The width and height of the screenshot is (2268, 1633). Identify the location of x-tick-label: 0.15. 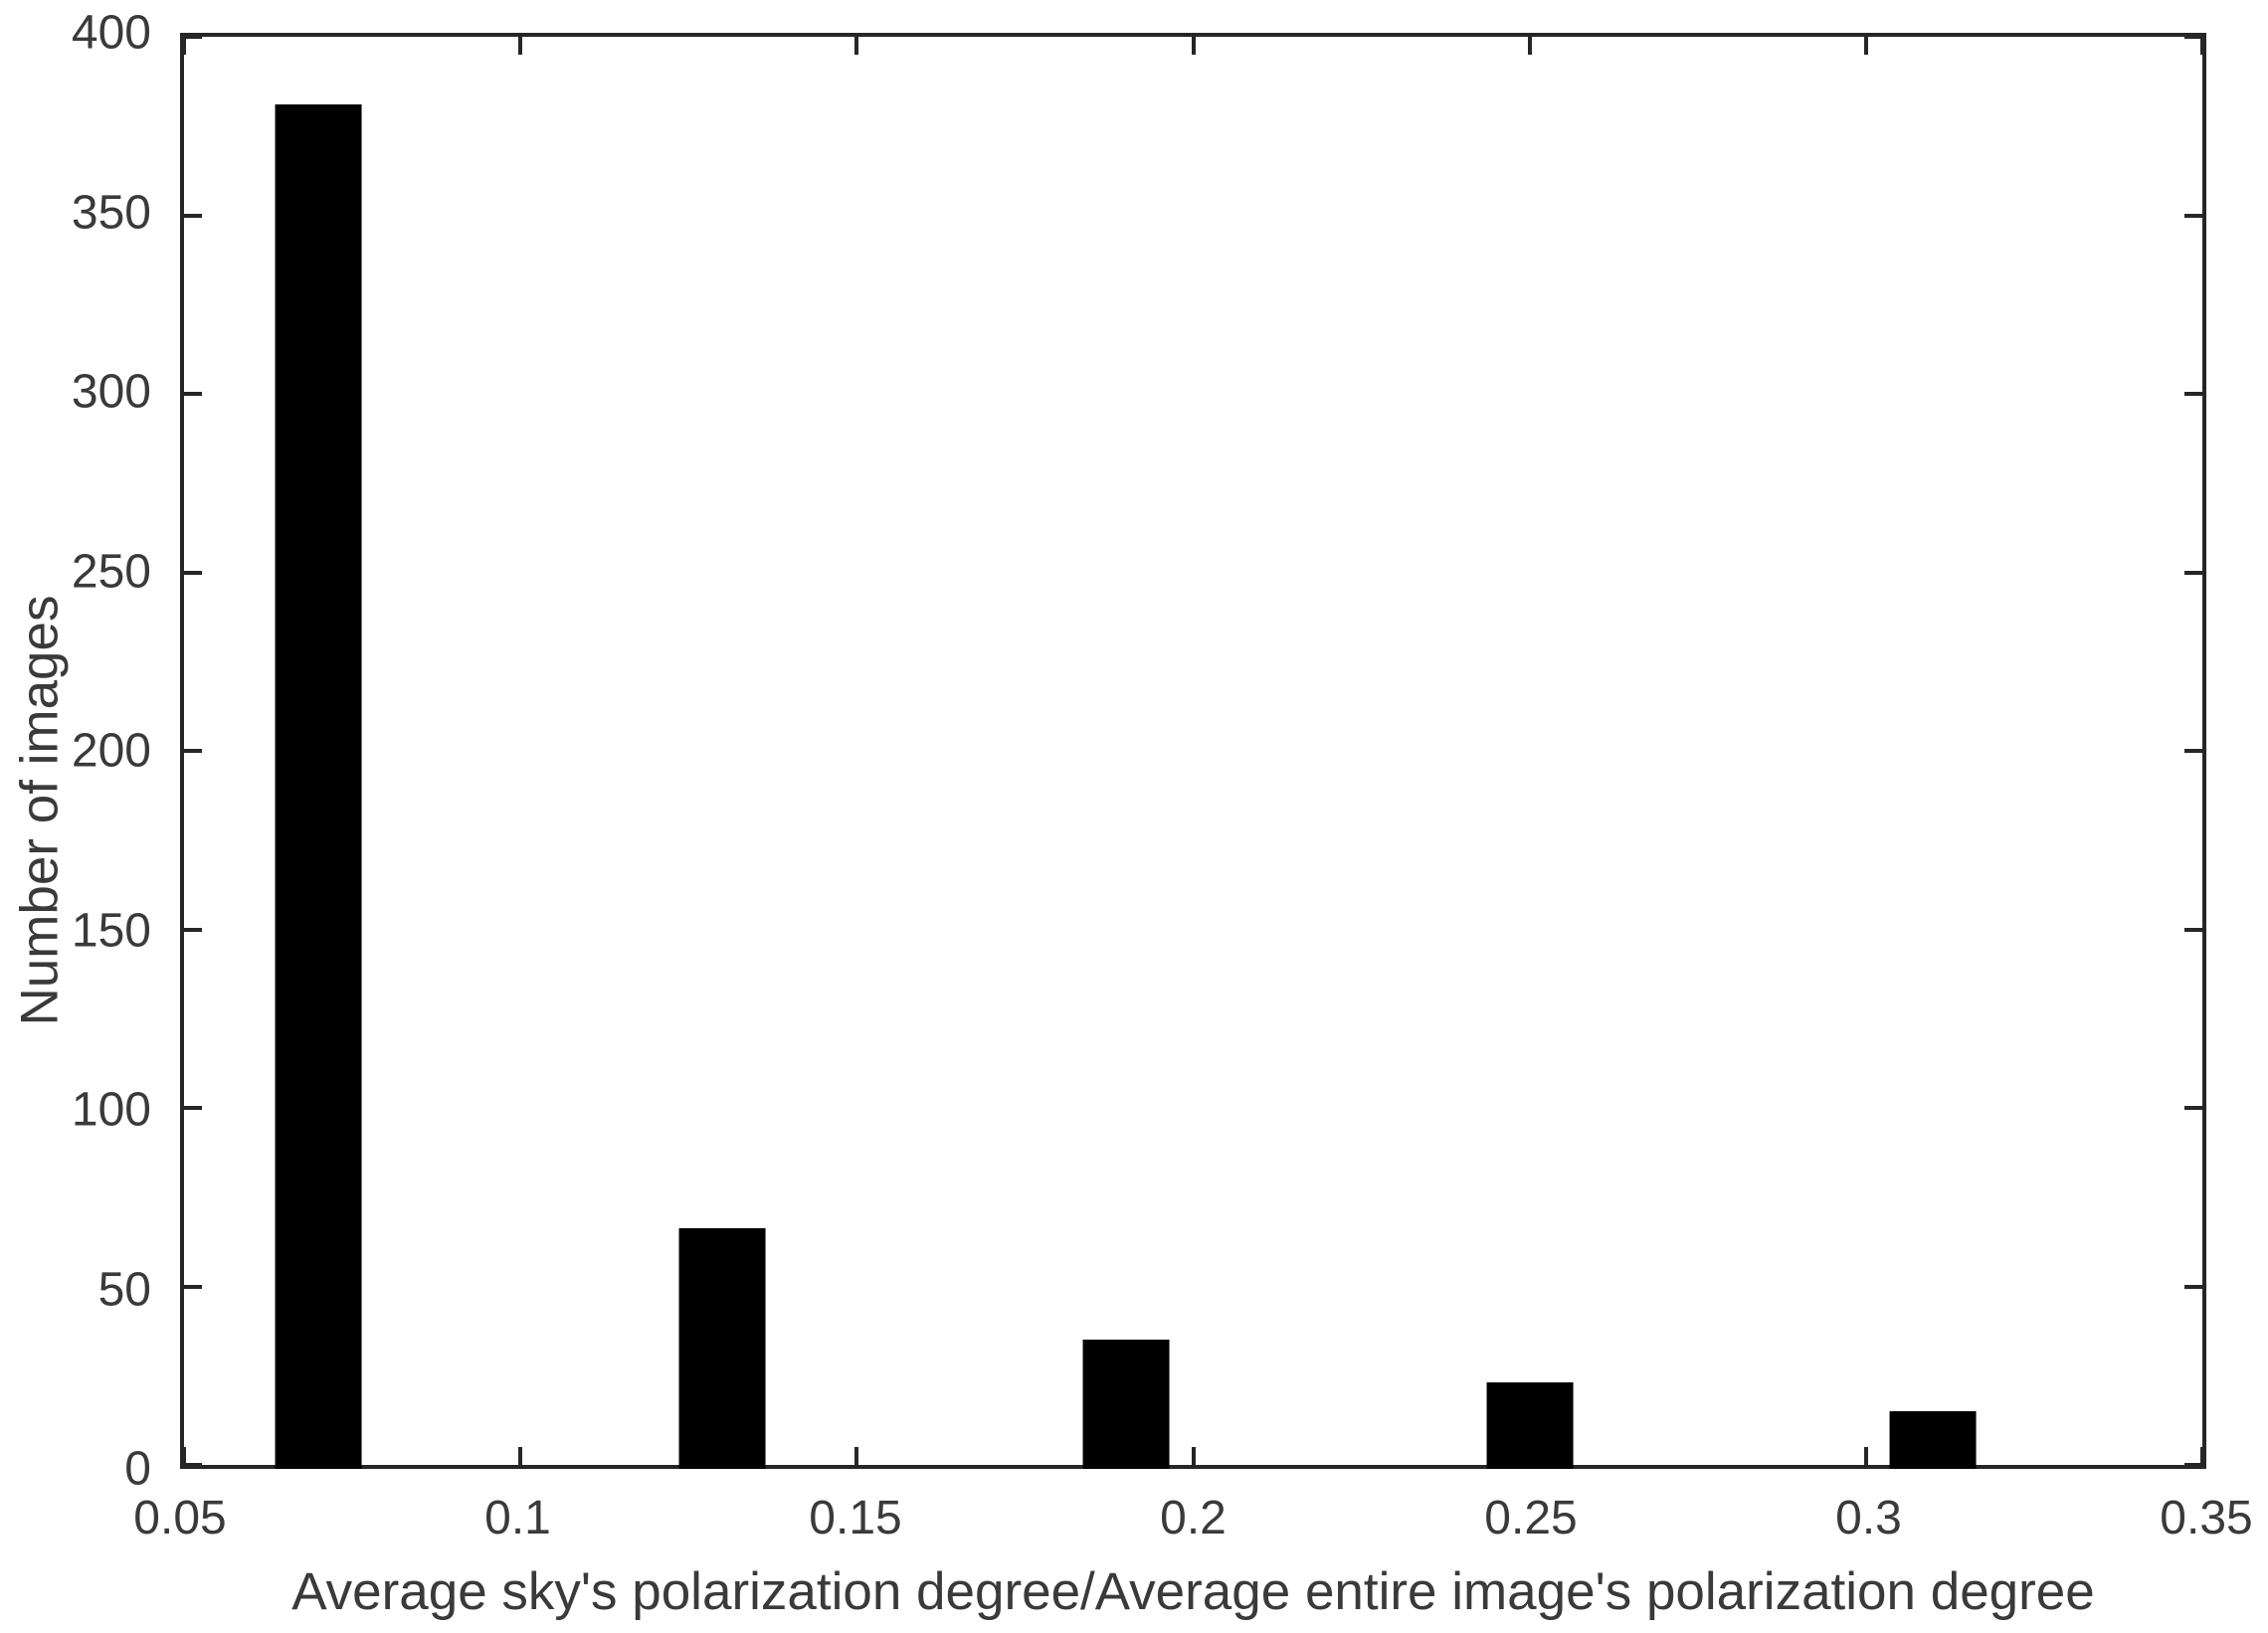
(855, 1518).